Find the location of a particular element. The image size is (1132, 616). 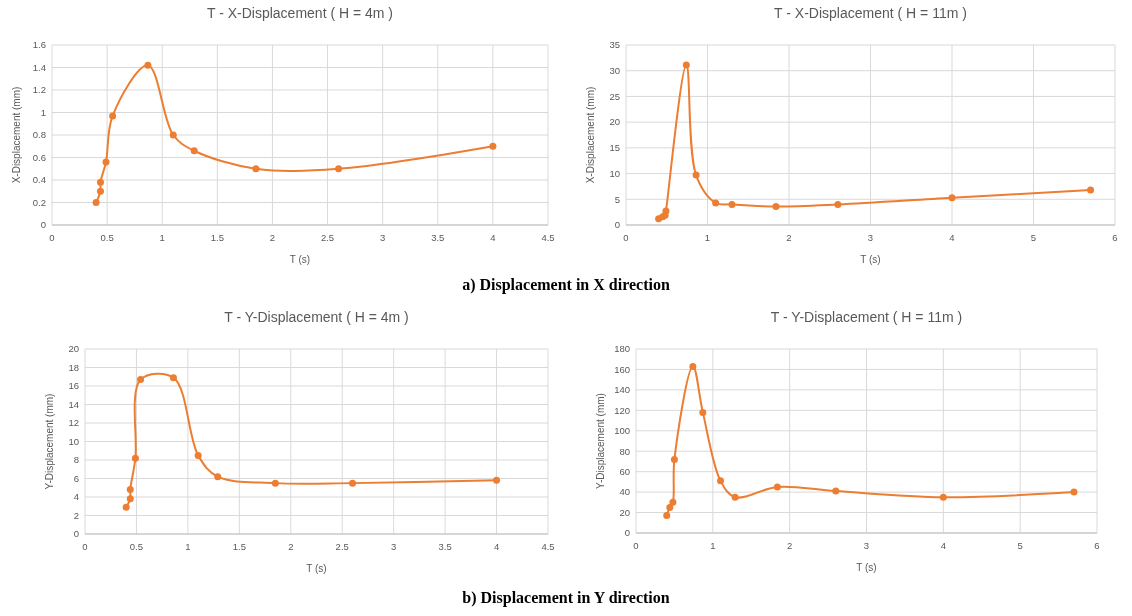

y-tick-label: 35 is located at coordinates (614, 45).